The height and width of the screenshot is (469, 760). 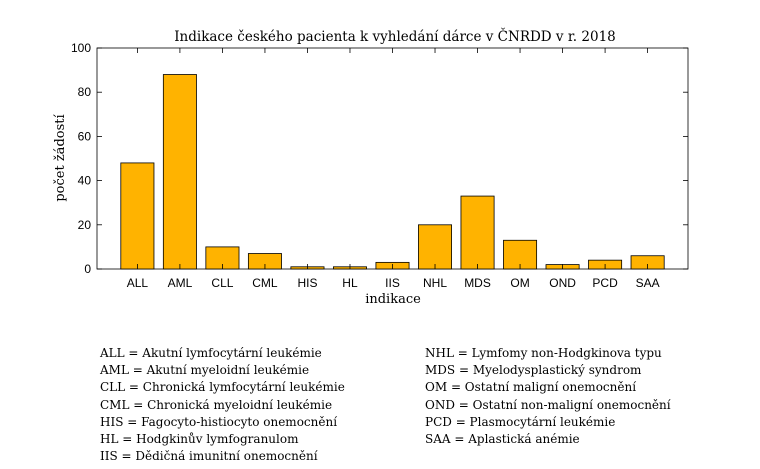 I want to click on x-tick-label-iis: IIS, so click(x=392, y=283).